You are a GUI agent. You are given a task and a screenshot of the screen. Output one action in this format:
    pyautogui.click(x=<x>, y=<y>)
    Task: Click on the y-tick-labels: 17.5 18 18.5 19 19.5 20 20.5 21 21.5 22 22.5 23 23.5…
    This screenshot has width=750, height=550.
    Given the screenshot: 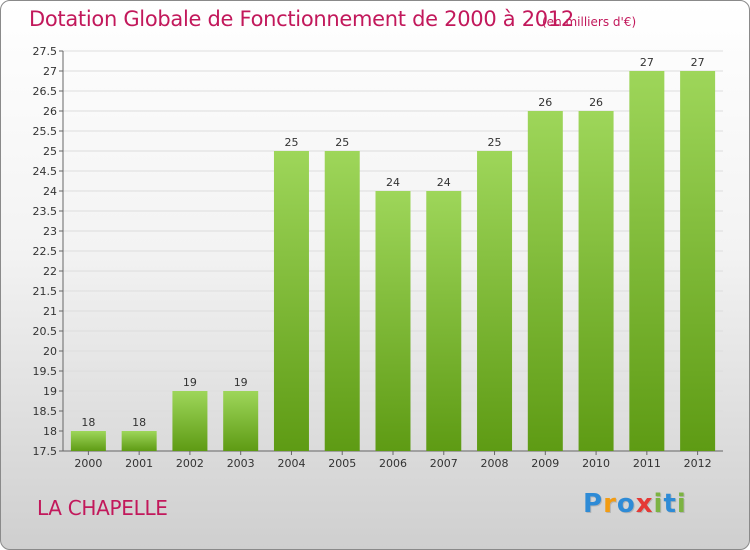 What is the action you would take?
    pyautogui.click(x=45, y=251)
    